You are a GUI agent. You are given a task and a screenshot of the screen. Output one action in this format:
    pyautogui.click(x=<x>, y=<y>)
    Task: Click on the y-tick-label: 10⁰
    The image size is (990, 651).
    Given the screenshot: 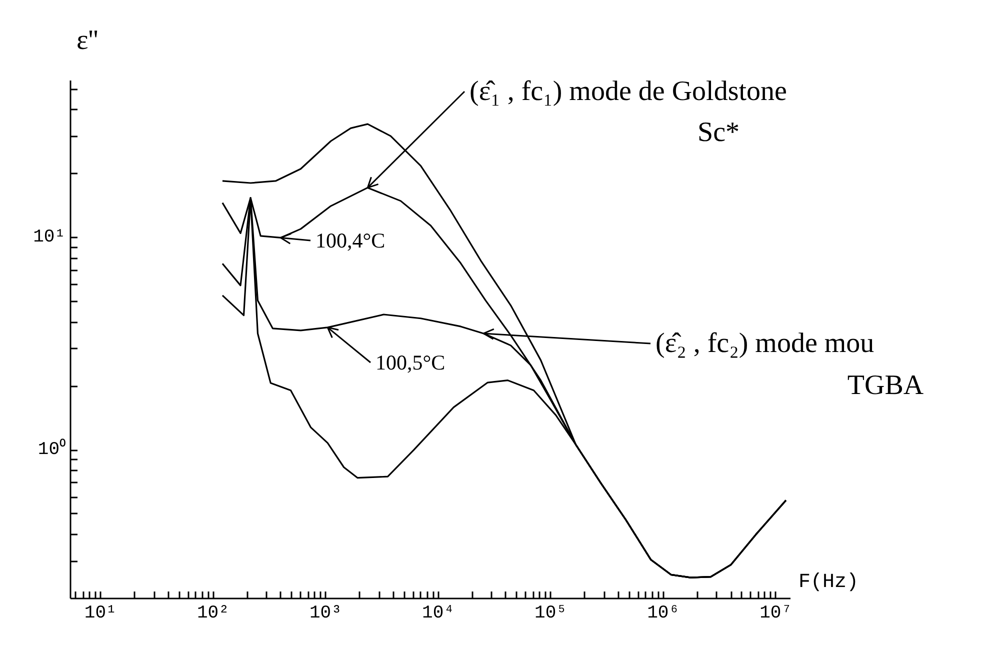 What is the action you would take?
    pyautogui.click(x=52, y=449)
    